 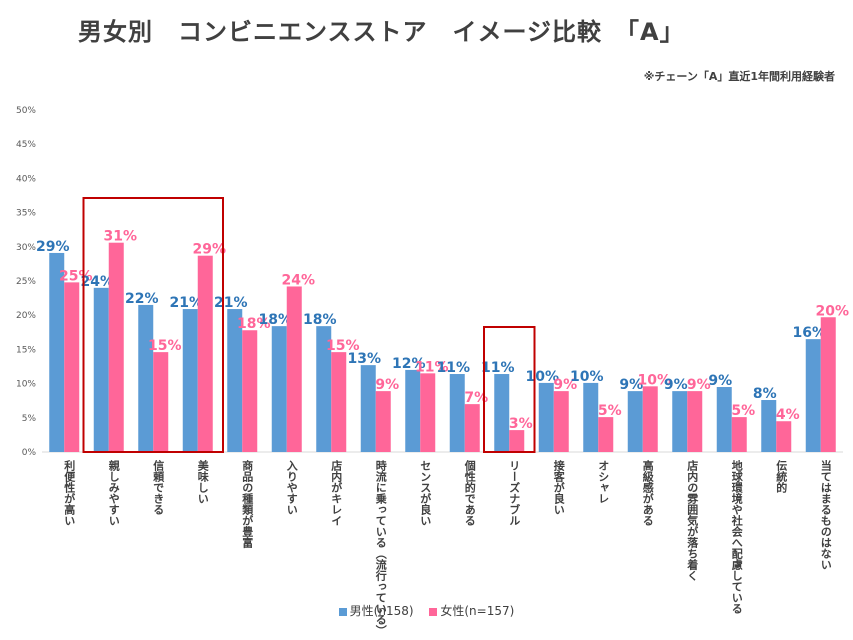 I want to click on category-label: 伝統的, so click(x=781, y=476).